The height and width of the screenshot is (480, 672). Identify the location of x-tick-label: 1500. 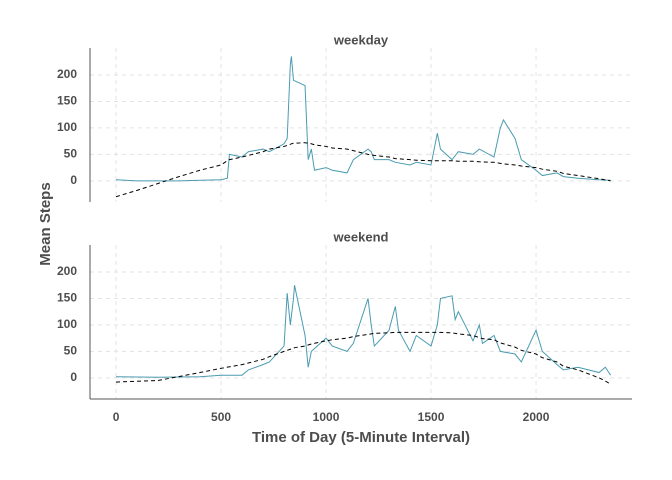
(431, 417).